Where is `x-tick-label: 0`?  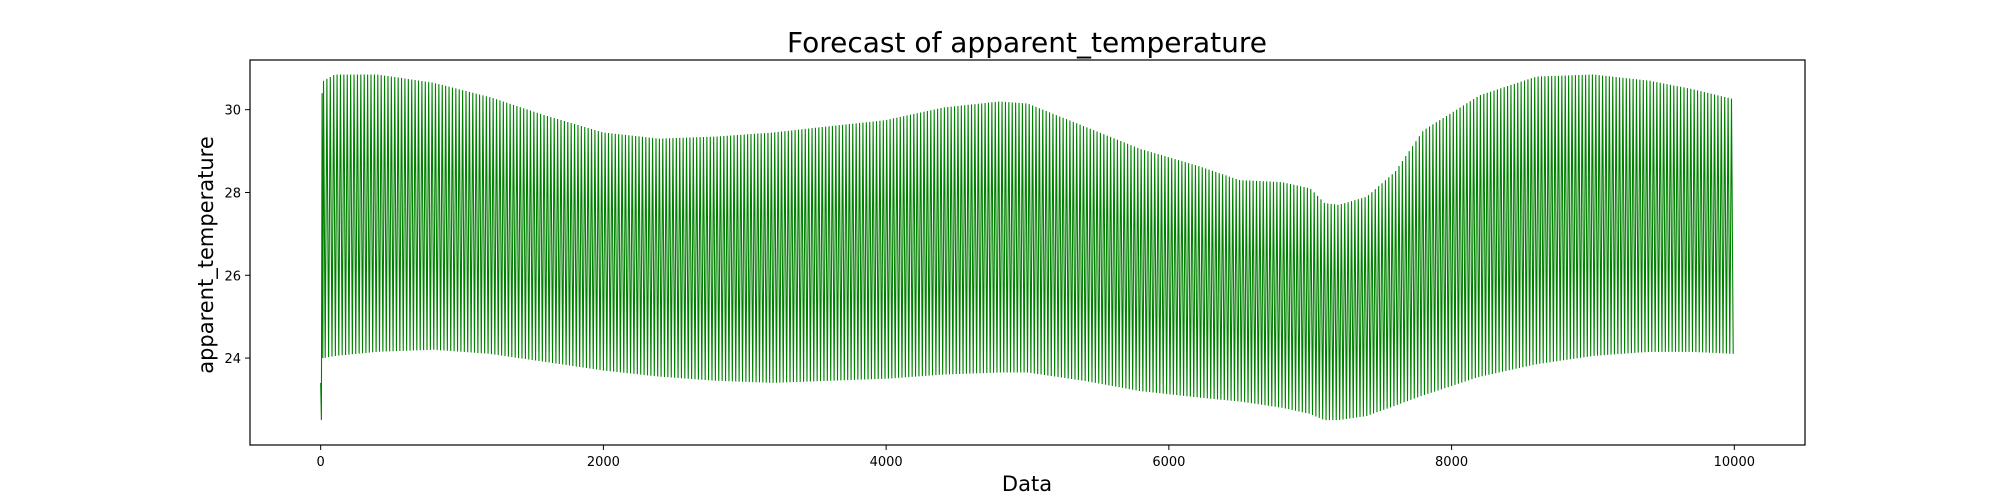
x-tick-label: 0 is located at coordinates (321, 462).